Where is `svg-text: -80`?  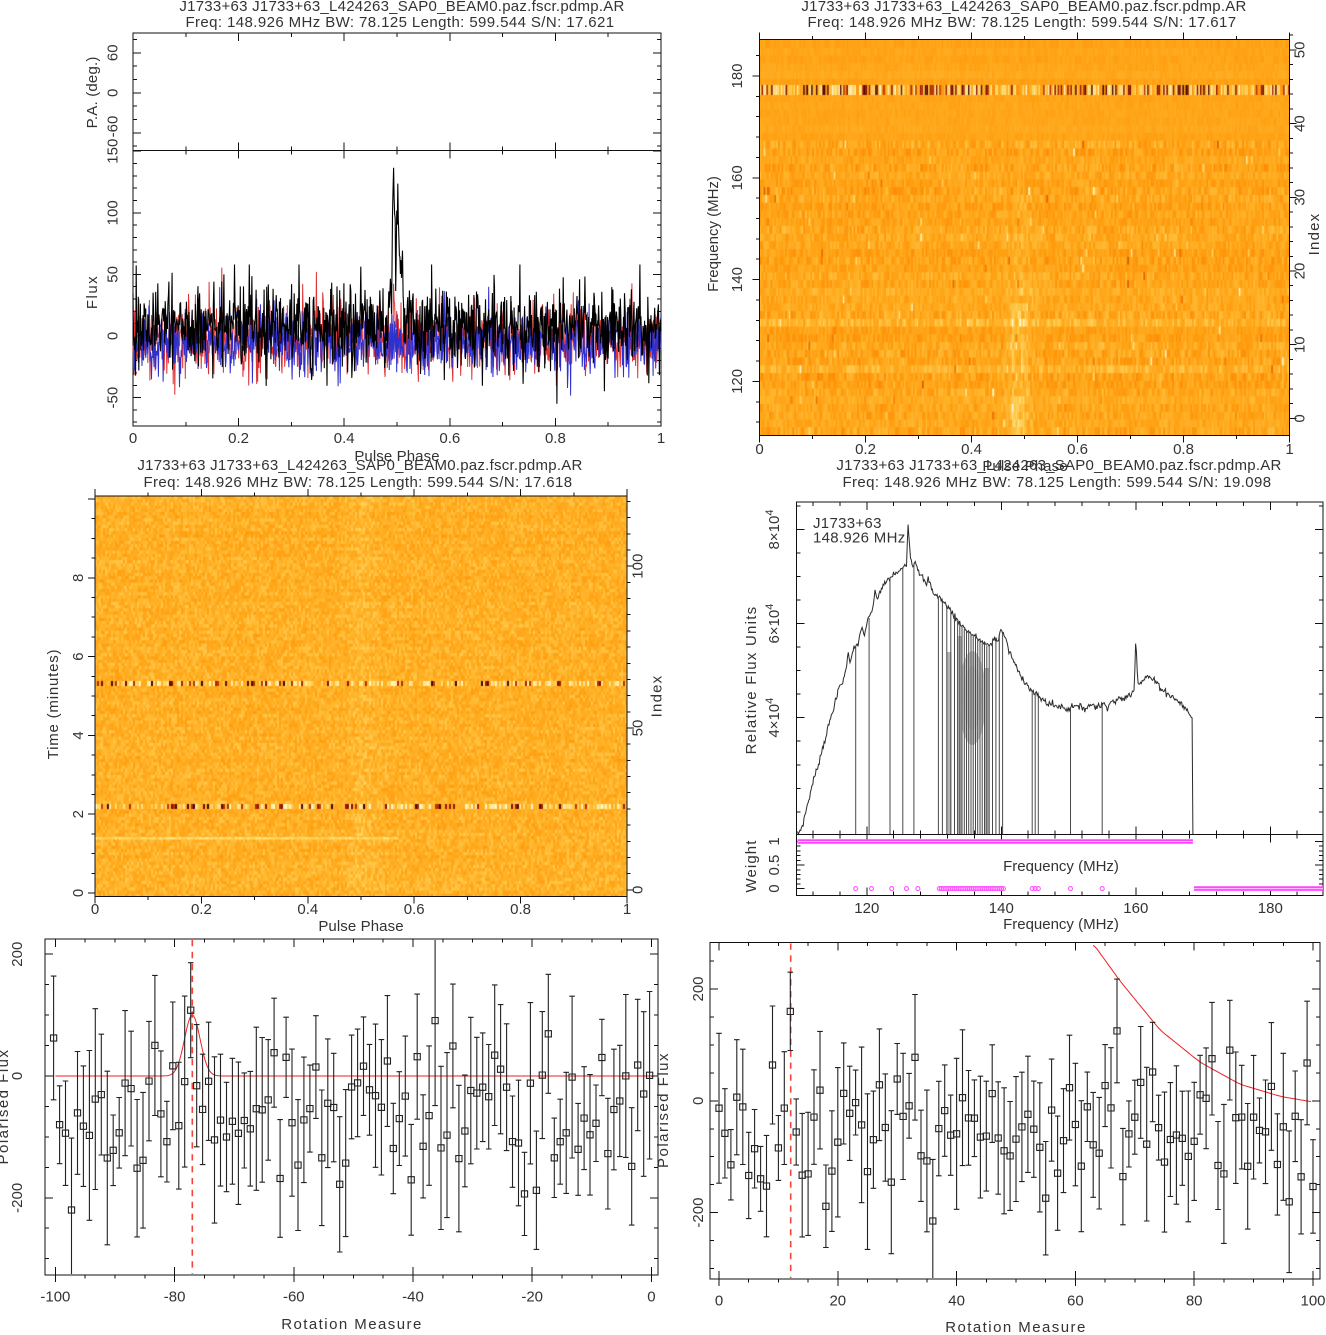
svg-text: -80 is located at coordinates (175, 1297).